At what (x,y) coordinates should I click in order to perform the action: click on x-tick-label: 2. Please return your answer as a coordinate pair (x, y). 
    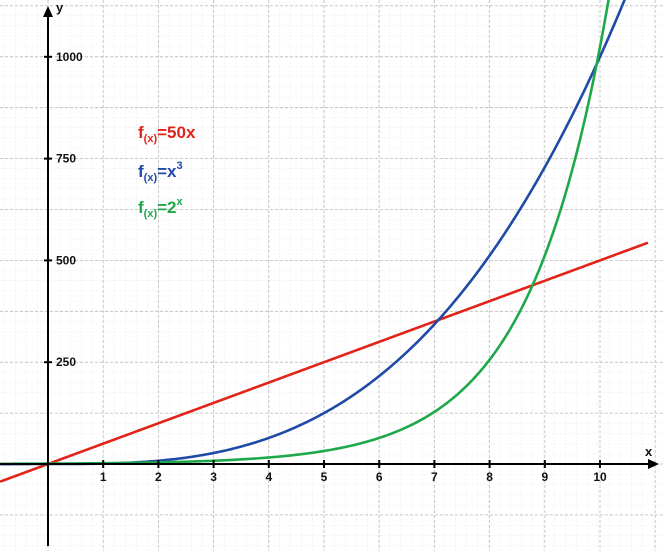
    Looking at the image, I should click on (158, 477).